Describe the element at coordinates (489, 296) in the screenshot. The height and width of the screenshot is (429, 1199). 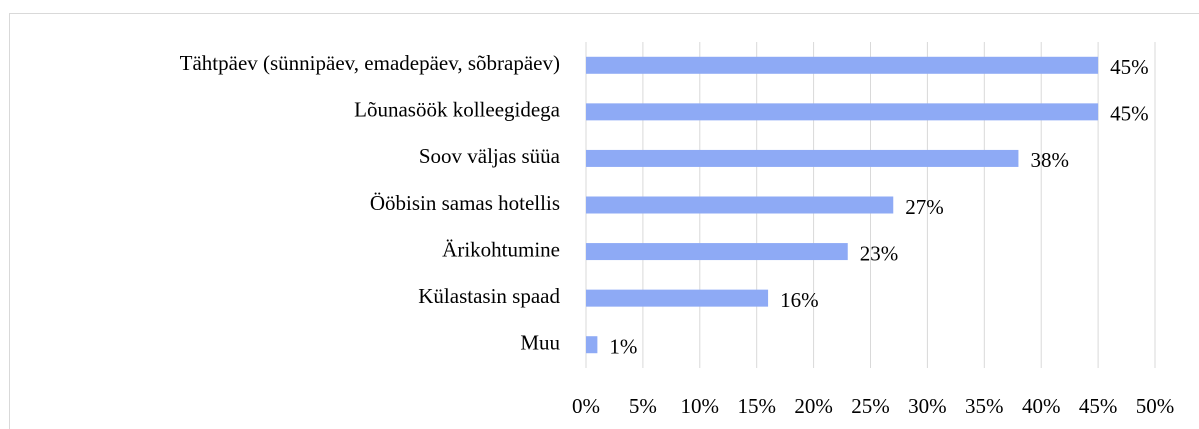
I see `y-tick-label: Külastasin spaad` at that location.